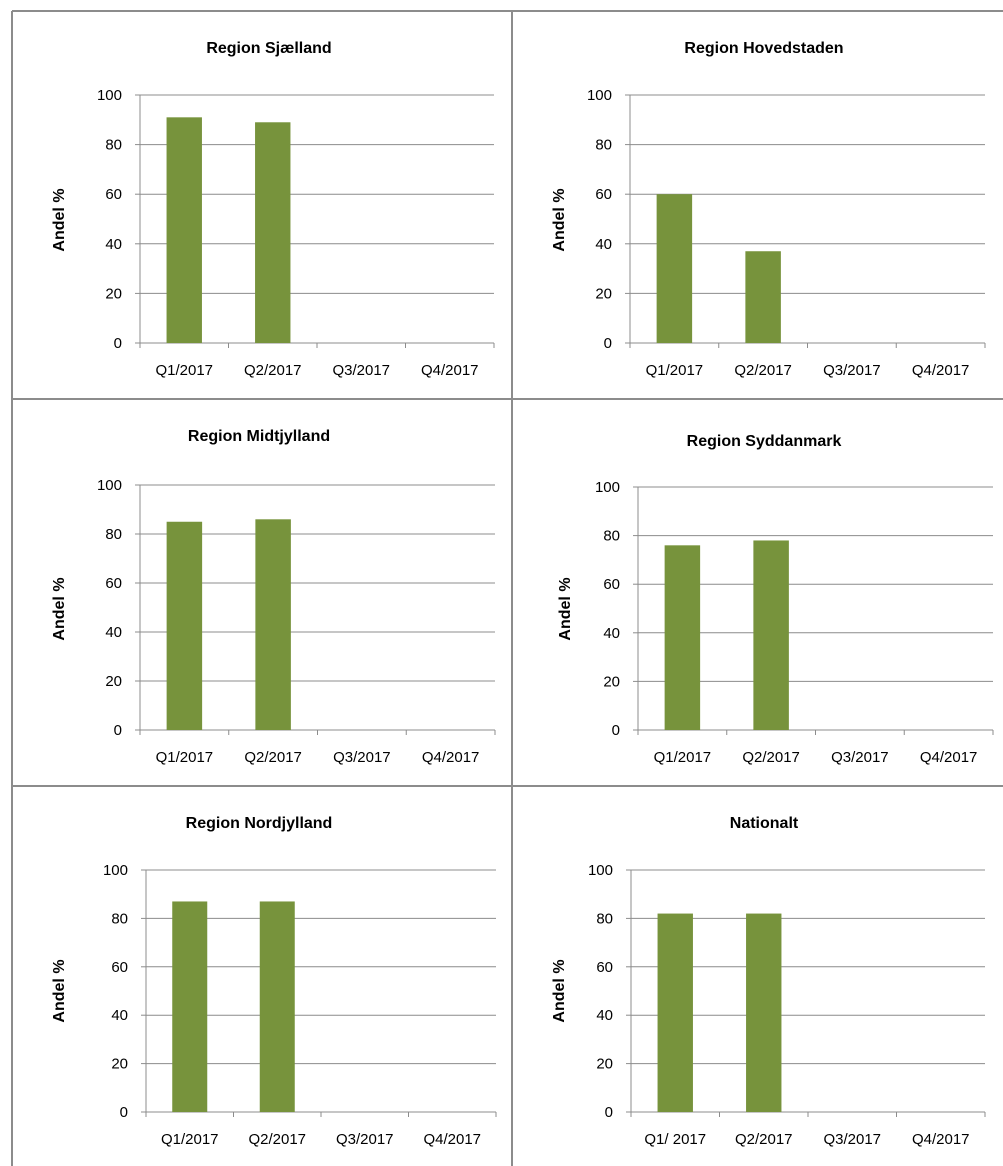  What do you see at coordinates (764, 441) in the screenshot?
I see `chart-title: Region Syddanmark` at bounding box center [764, 441].